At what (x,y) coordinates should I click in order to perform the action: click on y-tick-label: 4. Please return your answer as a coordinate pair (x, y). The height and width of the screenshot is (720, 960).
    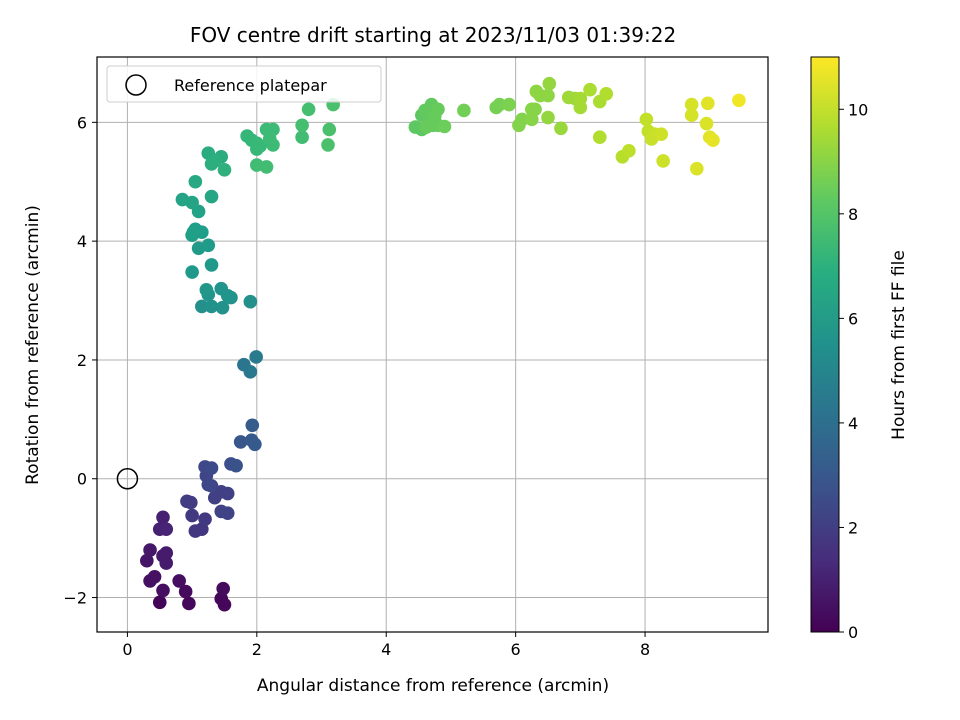
    Looking at the image, I should click on (82, 241).